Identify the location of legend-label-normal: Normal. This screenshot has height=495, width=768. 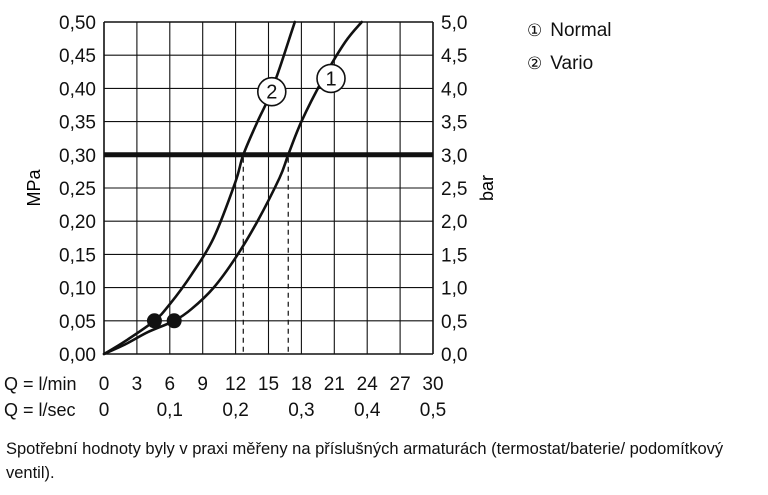
(581, 30).